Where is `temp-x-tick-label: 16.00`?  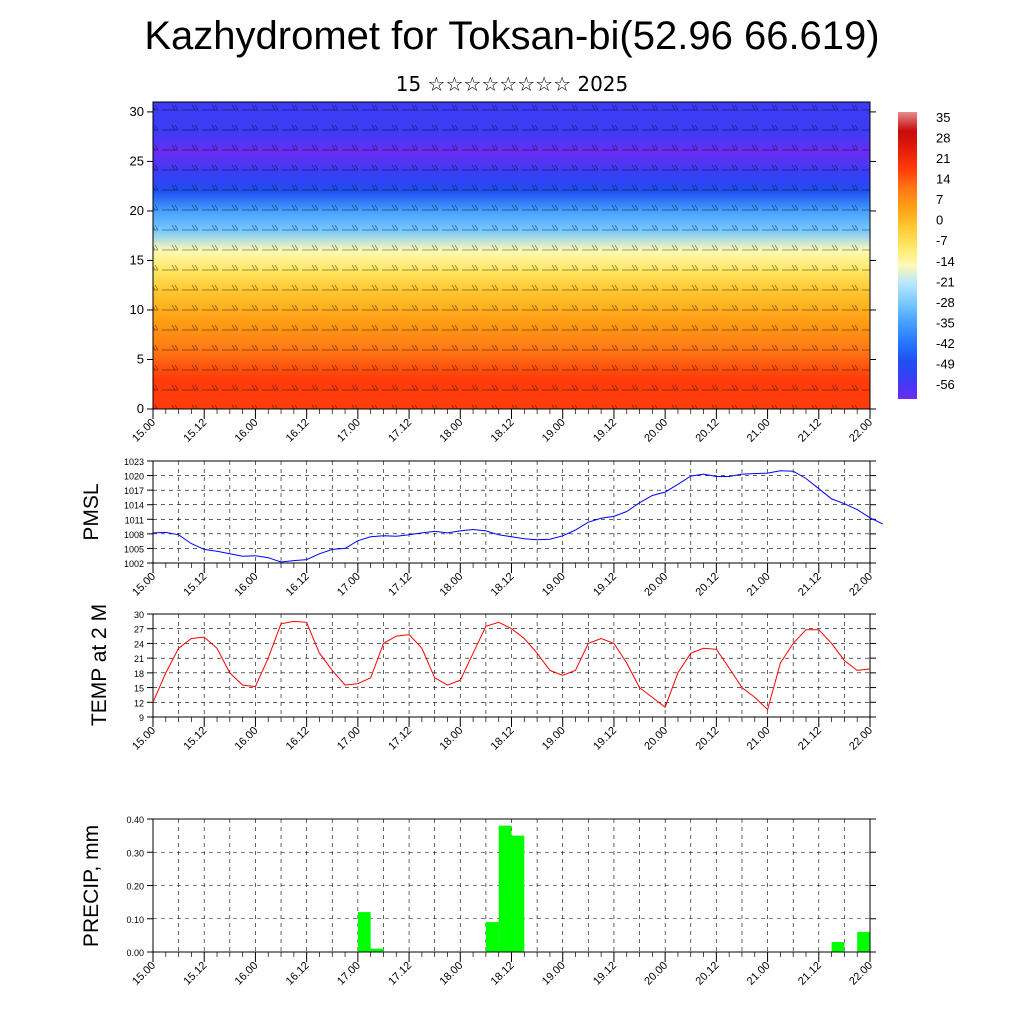 temp-x-tick-label: 16.00 is located at coordinates (247, 739).